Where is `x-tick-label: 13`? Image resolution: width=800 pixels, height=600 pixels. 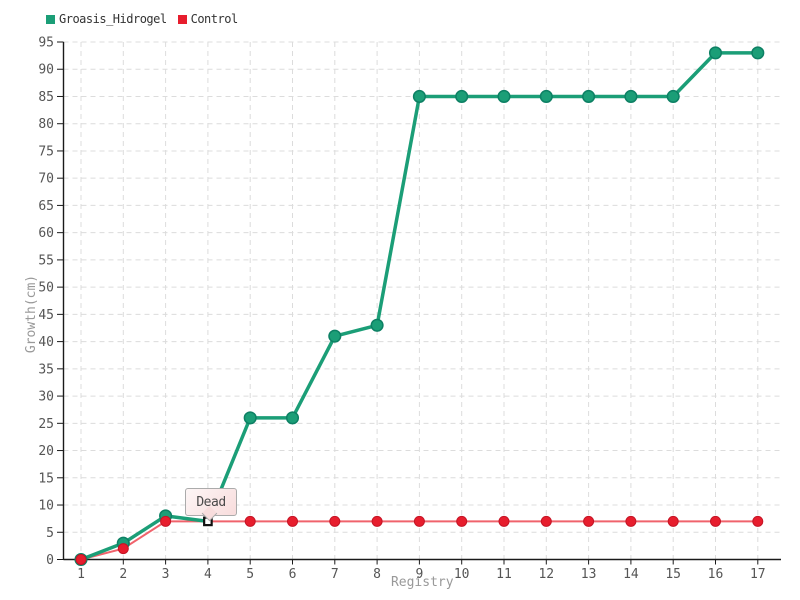
x-tick-label: 13 is located at coordinates (589, 574).